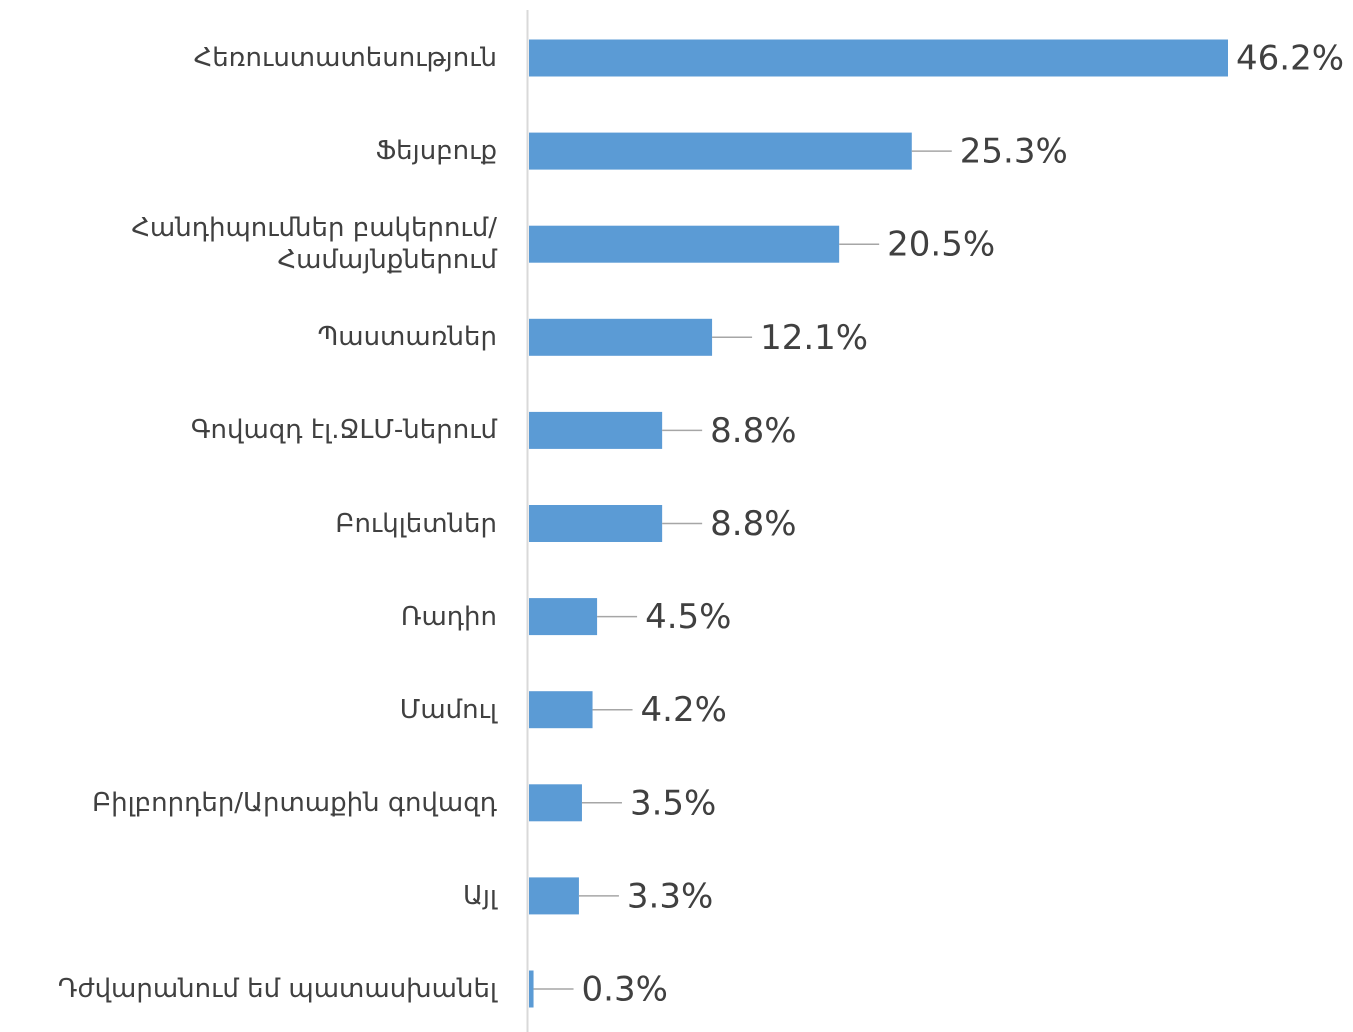 The image size is (1353, 1032). What do you see at coordinates (294, 802) in the screenshot?
I see `category-label: Բիլբորդեր/Արտաքին գովազդ` at bounding box center [294, 802].